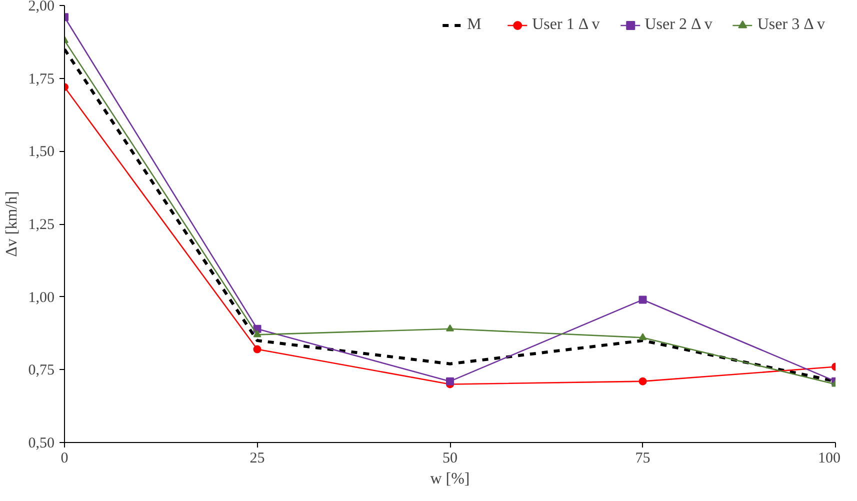 The height and width of the screenshot is (501, 857). What do you see at coordinates (41, 370) in the screenshot?
I see `y-tick-label: 0,75` at bounding box center [41, 370].